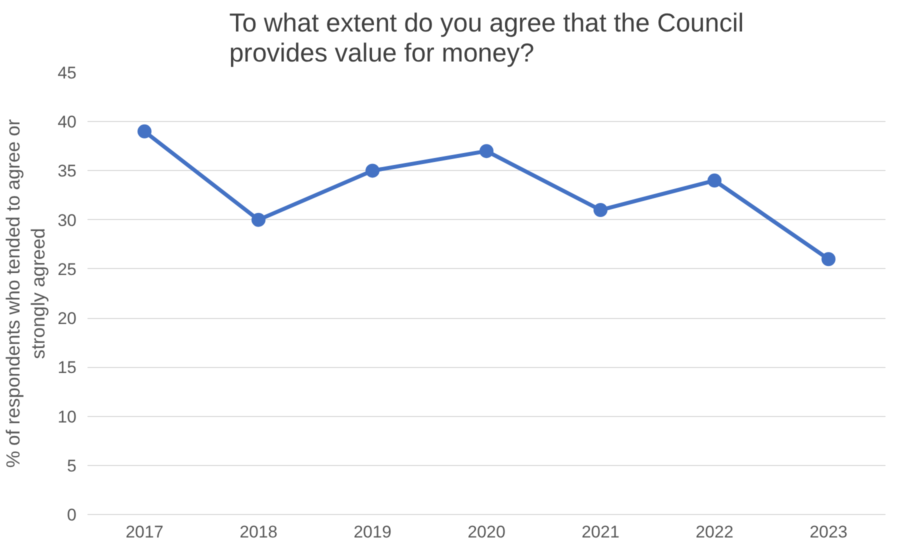 The height and width of the screenshot is (545, 905). Describe the element at coordinates (373, 532) in the screenshot. I see `x-tick-label: 2019` at that location.